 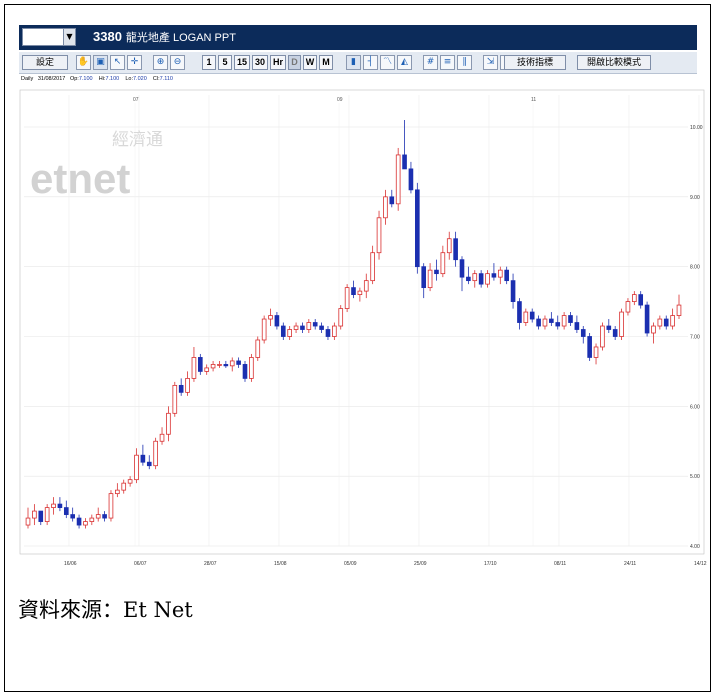 What do you see at coordinates (695, 477) in the screenshot?
I see `y-tick-label: 5.00` at bounding box center [695, 477].